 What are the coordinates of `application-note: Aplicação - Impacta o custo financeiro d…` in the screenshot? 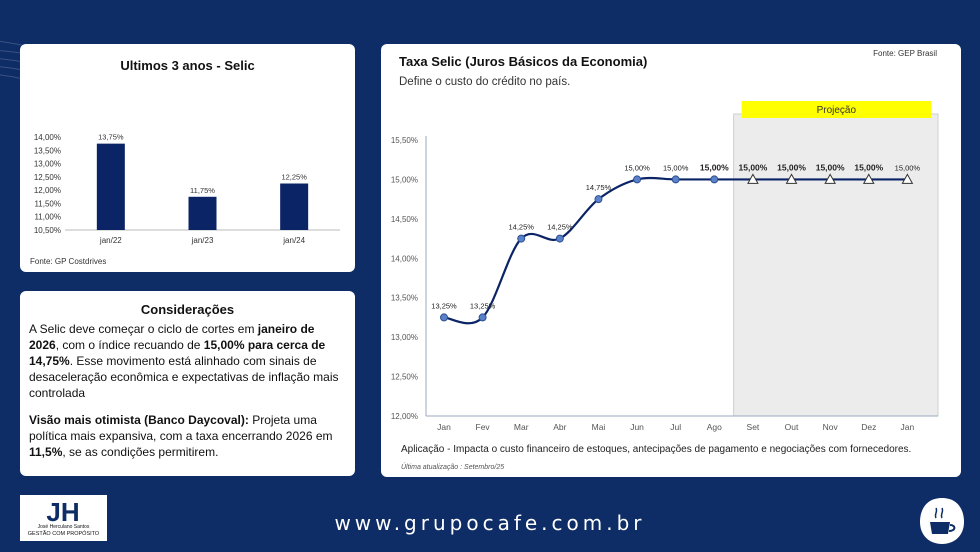 It's located at (656, 449).